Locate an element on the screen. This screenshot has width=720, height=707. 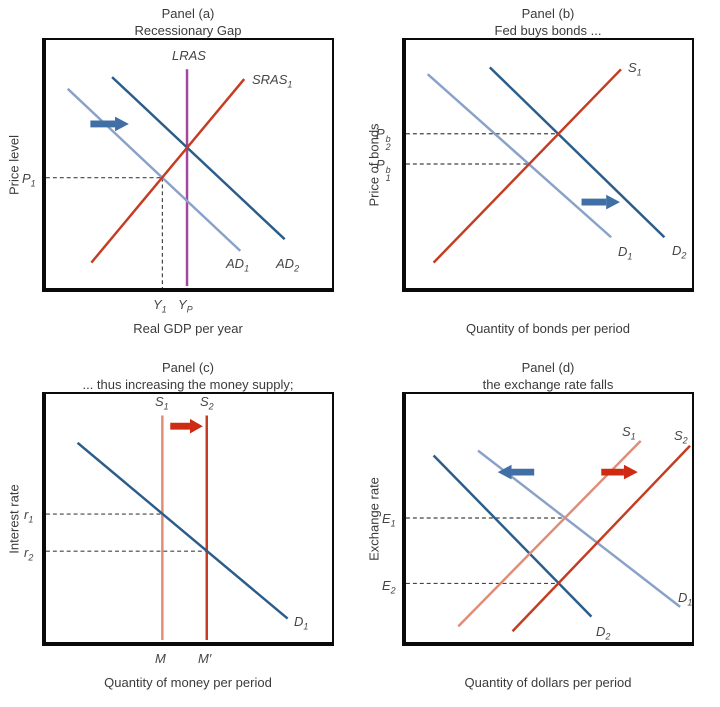
money-supply-arrow-head is located at coordinates (196, 426).